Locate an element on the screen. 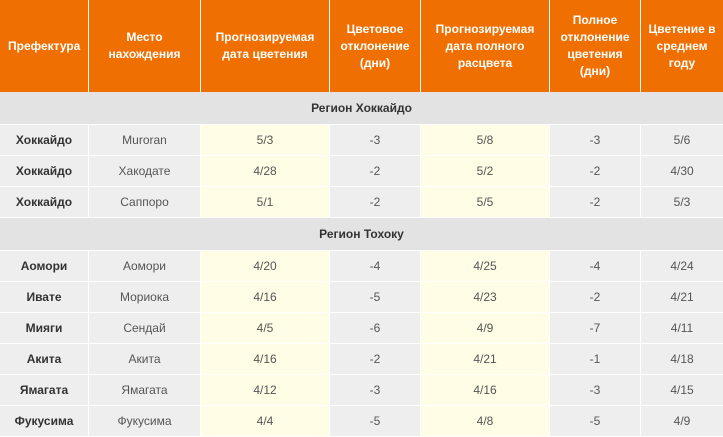  table-row: Ямагата Ямагата 4/12 -3 4/16 -3 4/15 is located at coordinates (361, 390).